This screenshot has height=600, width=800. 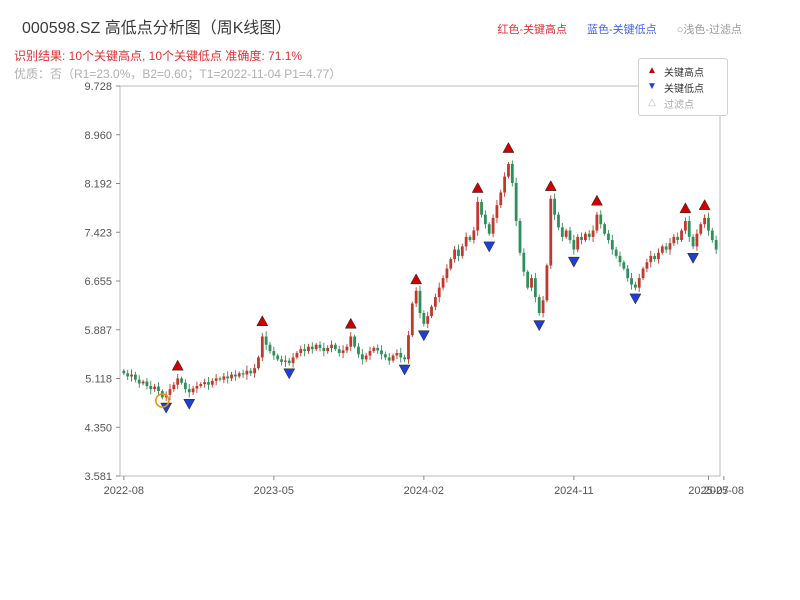 I want to click on y-tick-label: 3.581, so click(x=98, y=477).